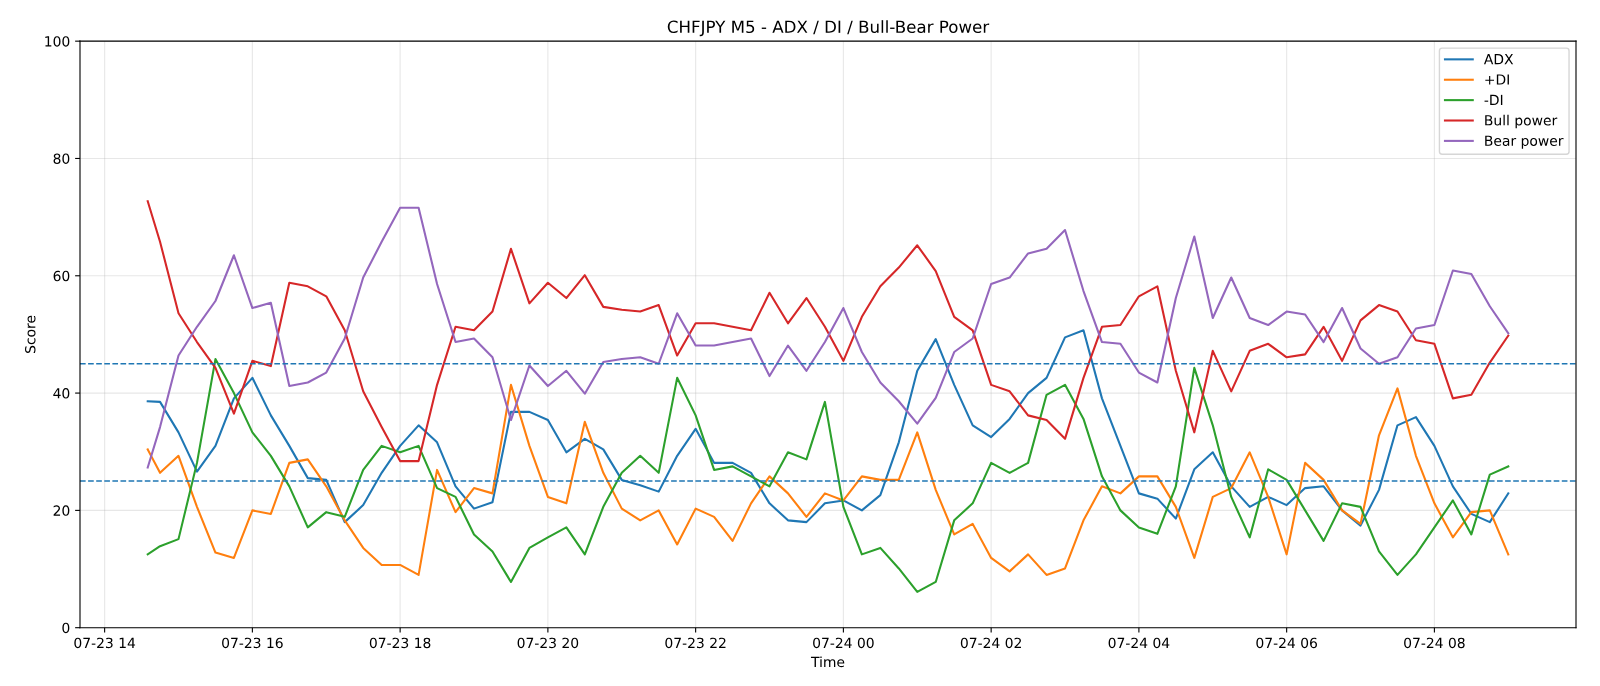  Describe the element at coordinates (990, 643) in the screenshot. I see `x-tick-label: 07-24 02` at that location.